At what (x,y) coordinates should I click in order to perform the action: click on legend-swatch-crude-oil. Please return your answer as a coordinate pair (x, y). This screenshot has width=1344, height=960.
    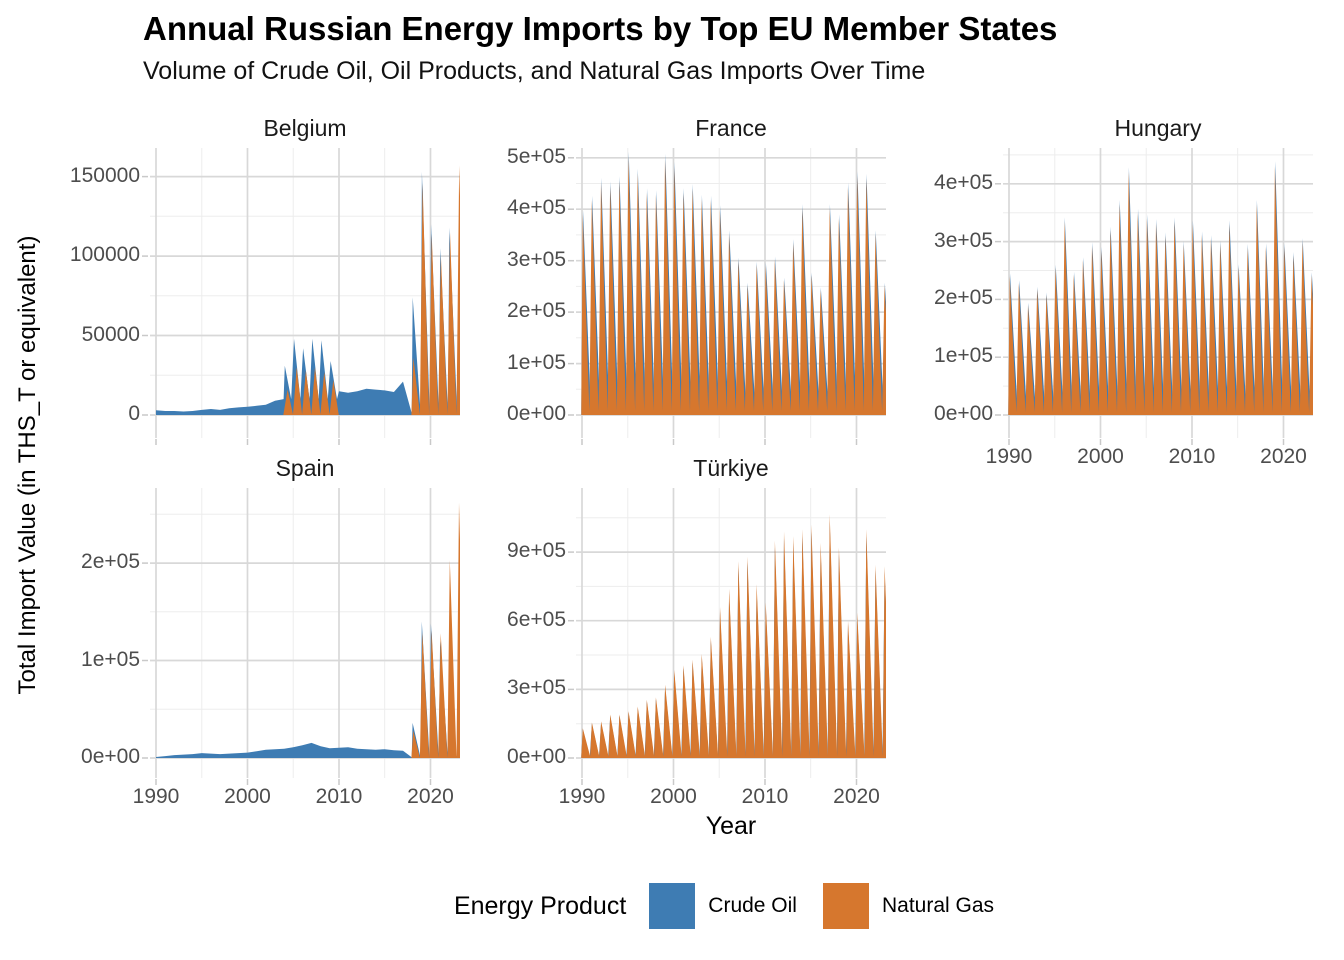
    Looking at the image, I should click on (672, 906).